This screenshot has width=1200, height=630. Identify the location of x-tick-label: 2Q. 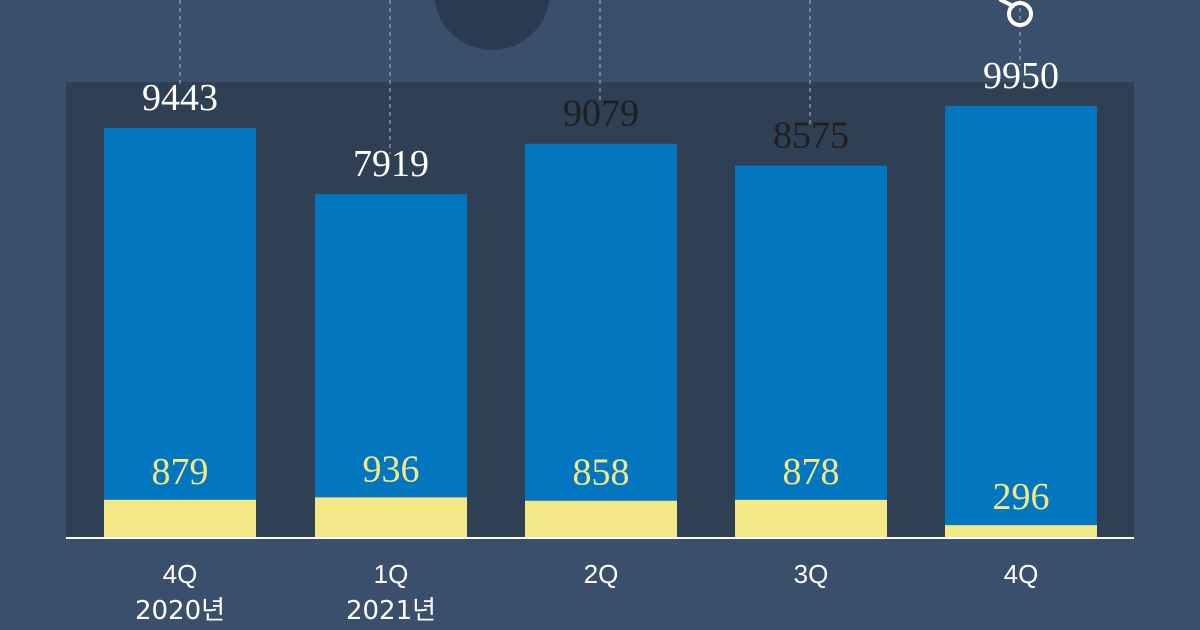
(601, 574).